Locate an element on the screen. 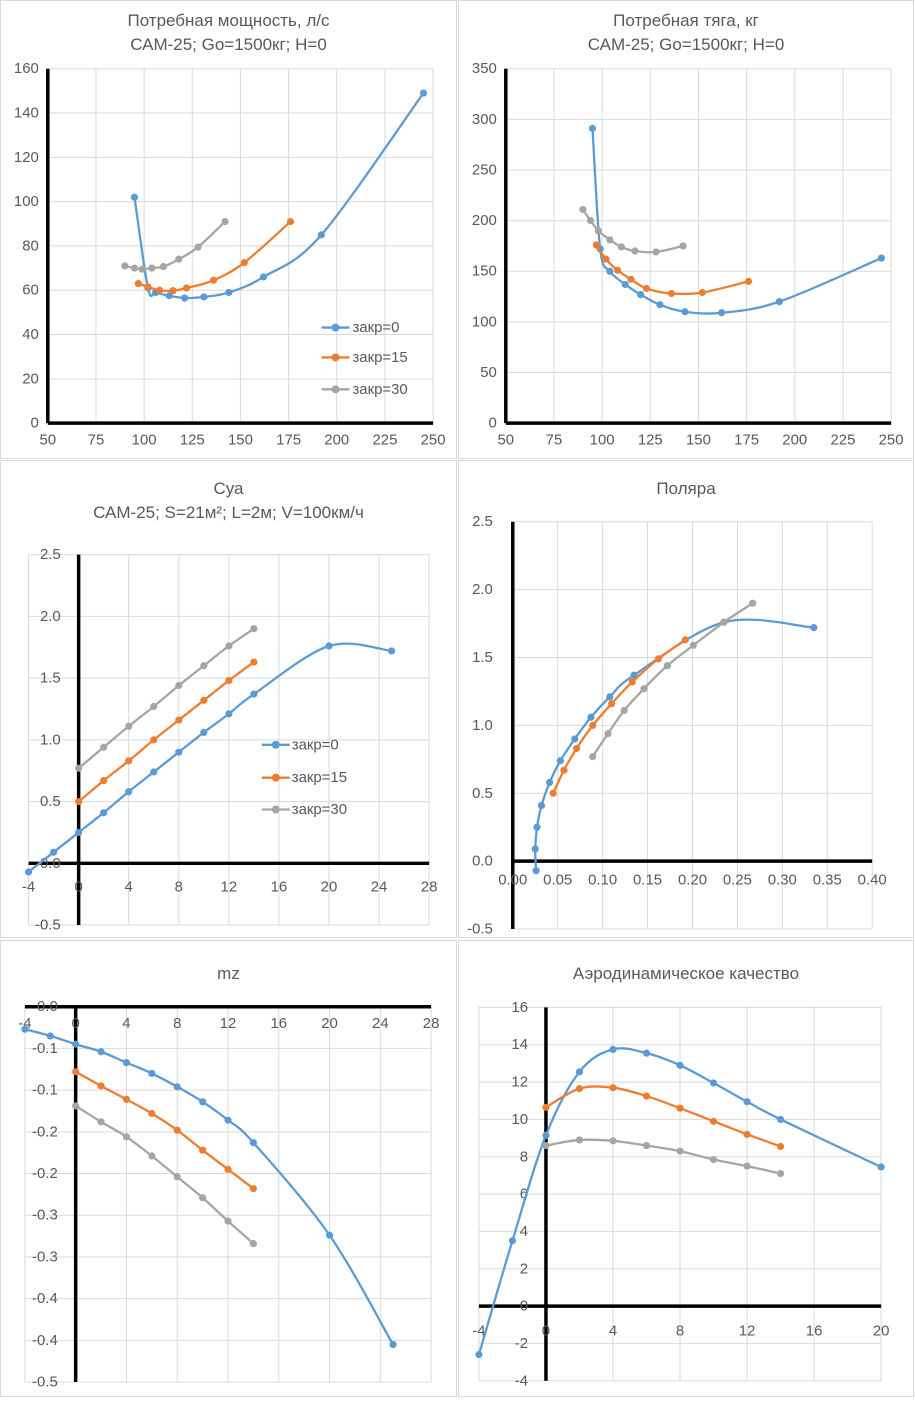  y-tick-label: 2.5 is located at coordinates (50, 554).